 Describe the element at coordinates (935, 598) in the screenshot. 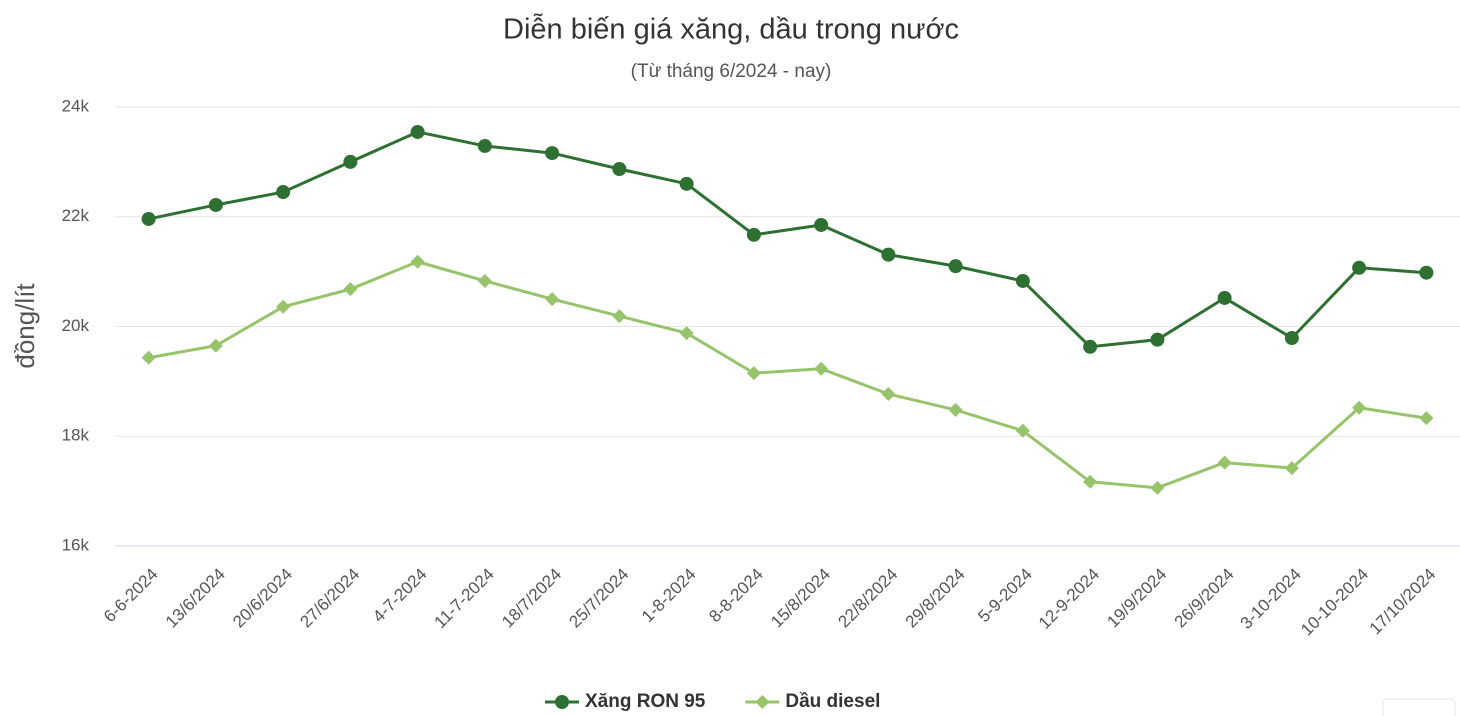

I see `x-tick-label: 29/8/2024` at that location.